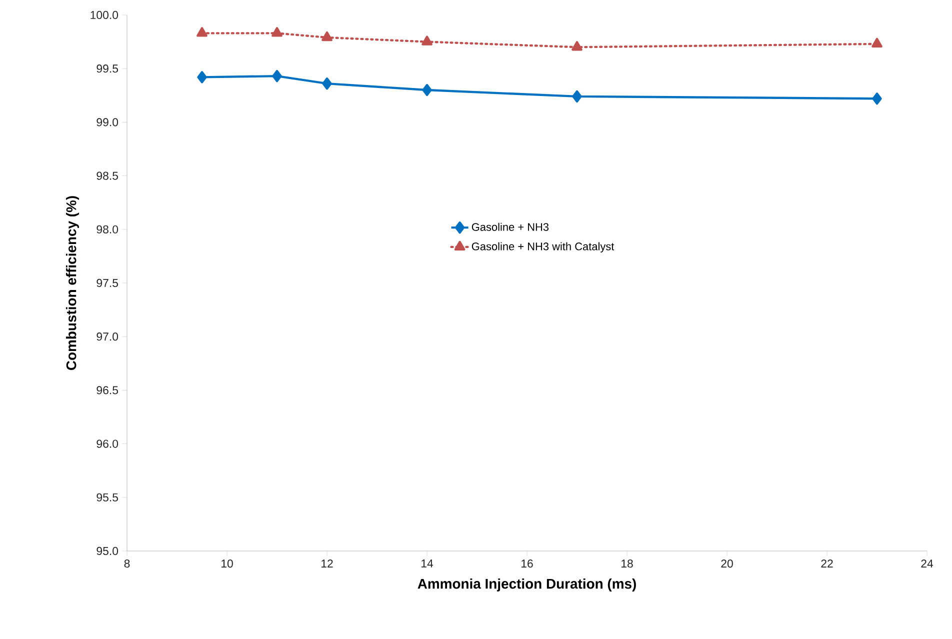 This screenshot has height=639, width=952. Describe the element at coordinates (107, 497) in the screenshot. I see `y-tick-label: 95.5` at that location.